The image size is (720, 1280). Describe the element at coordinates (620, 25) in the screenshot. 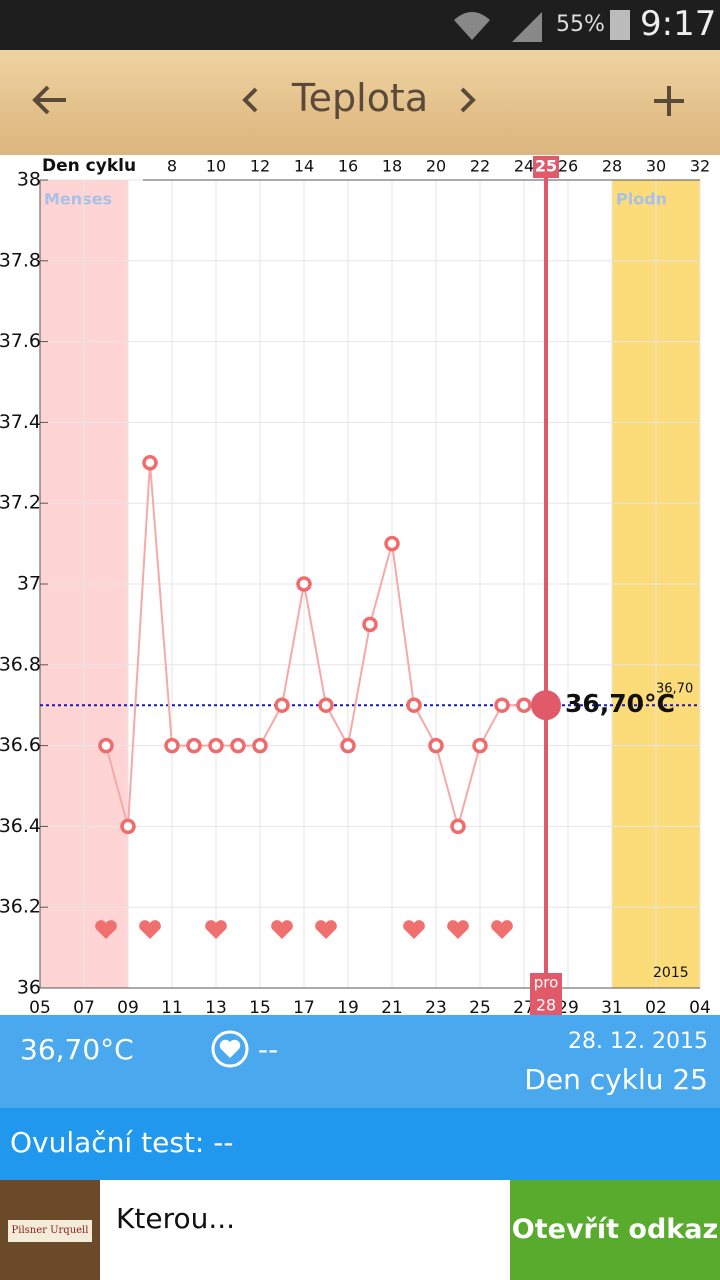

I see `battery-icon` at that location.